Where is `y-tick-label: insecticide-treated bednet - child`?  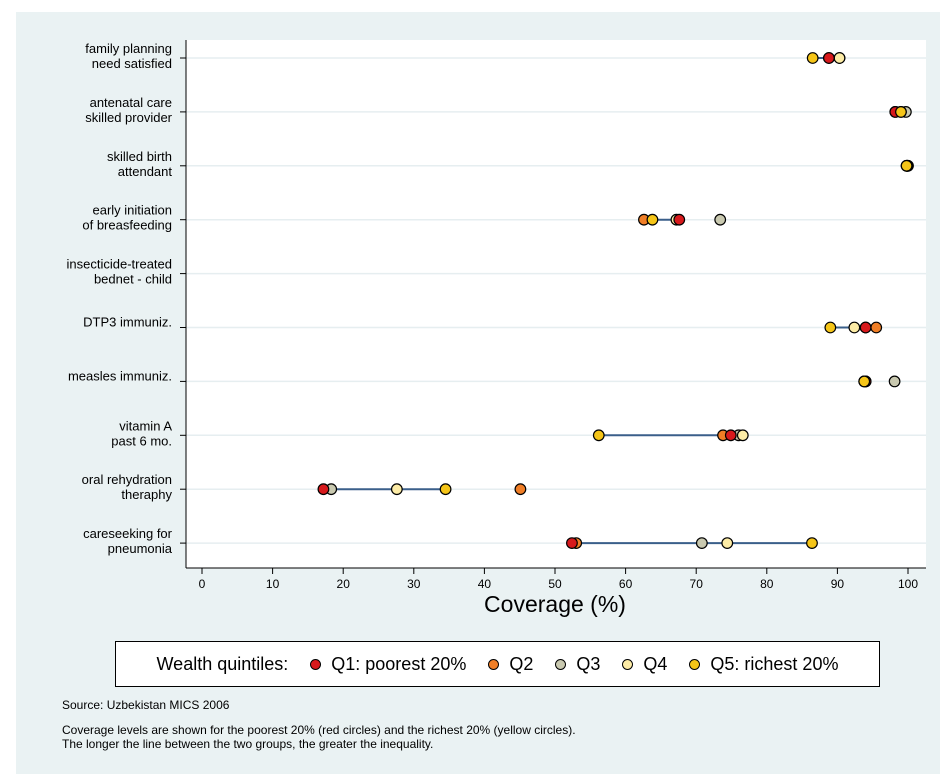 y-tick-label: insecticide-treated bednet - child is located at coordinates (120, 272).